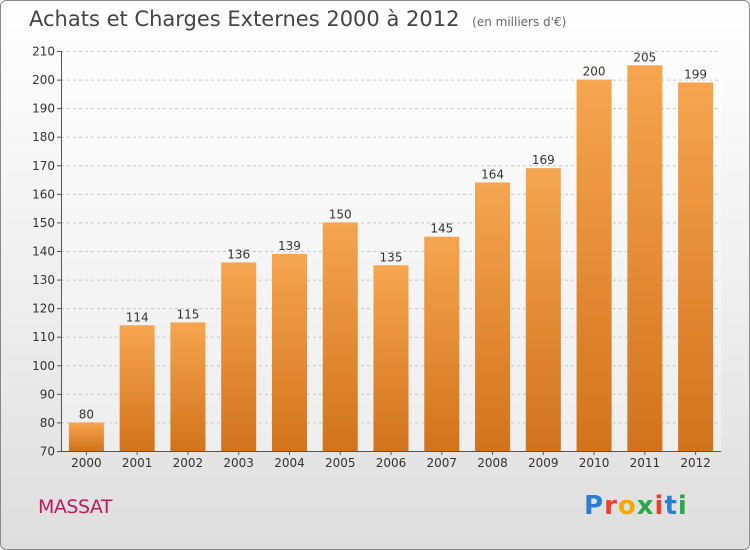 Image resolution: width=750 pixels, height=550 pixels. Describe the element at coordinates (47, 452) in the screenshot. I see `y-tick-label: 70` at that location.